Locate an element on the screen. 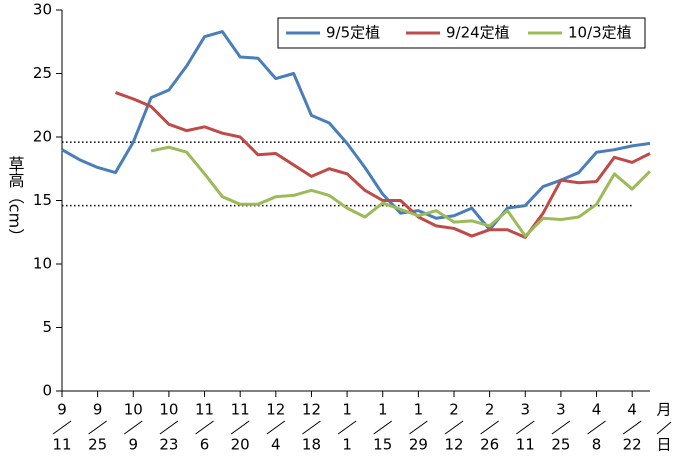 Image resolution: width=680 pixels, height=464 pixels. legend-label: 9/24定植 is located at coordinates (478, 33).